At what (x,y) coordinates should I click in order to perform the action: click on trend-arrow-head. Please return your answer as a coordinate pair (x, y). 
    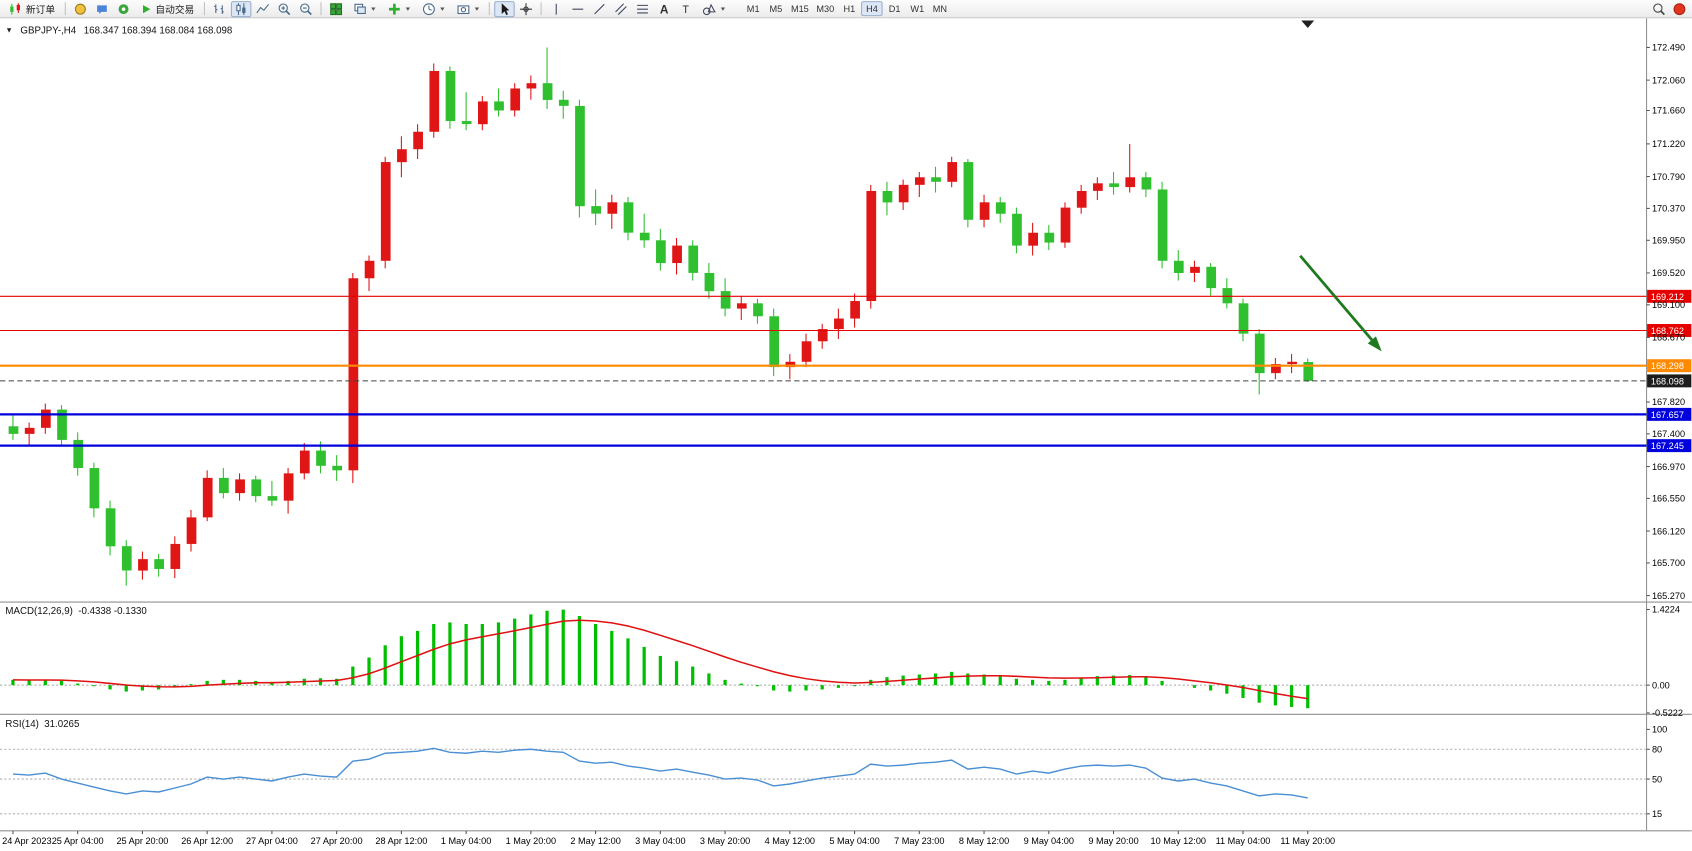
    Looking at the image, I should click on (1374, 344).